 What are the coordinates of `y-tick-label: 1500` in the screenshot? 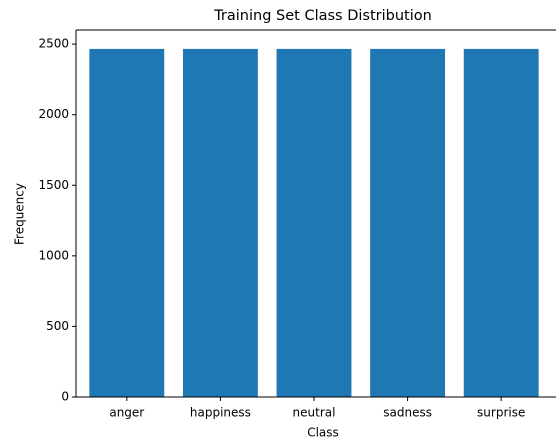 It's located at (53, 185).